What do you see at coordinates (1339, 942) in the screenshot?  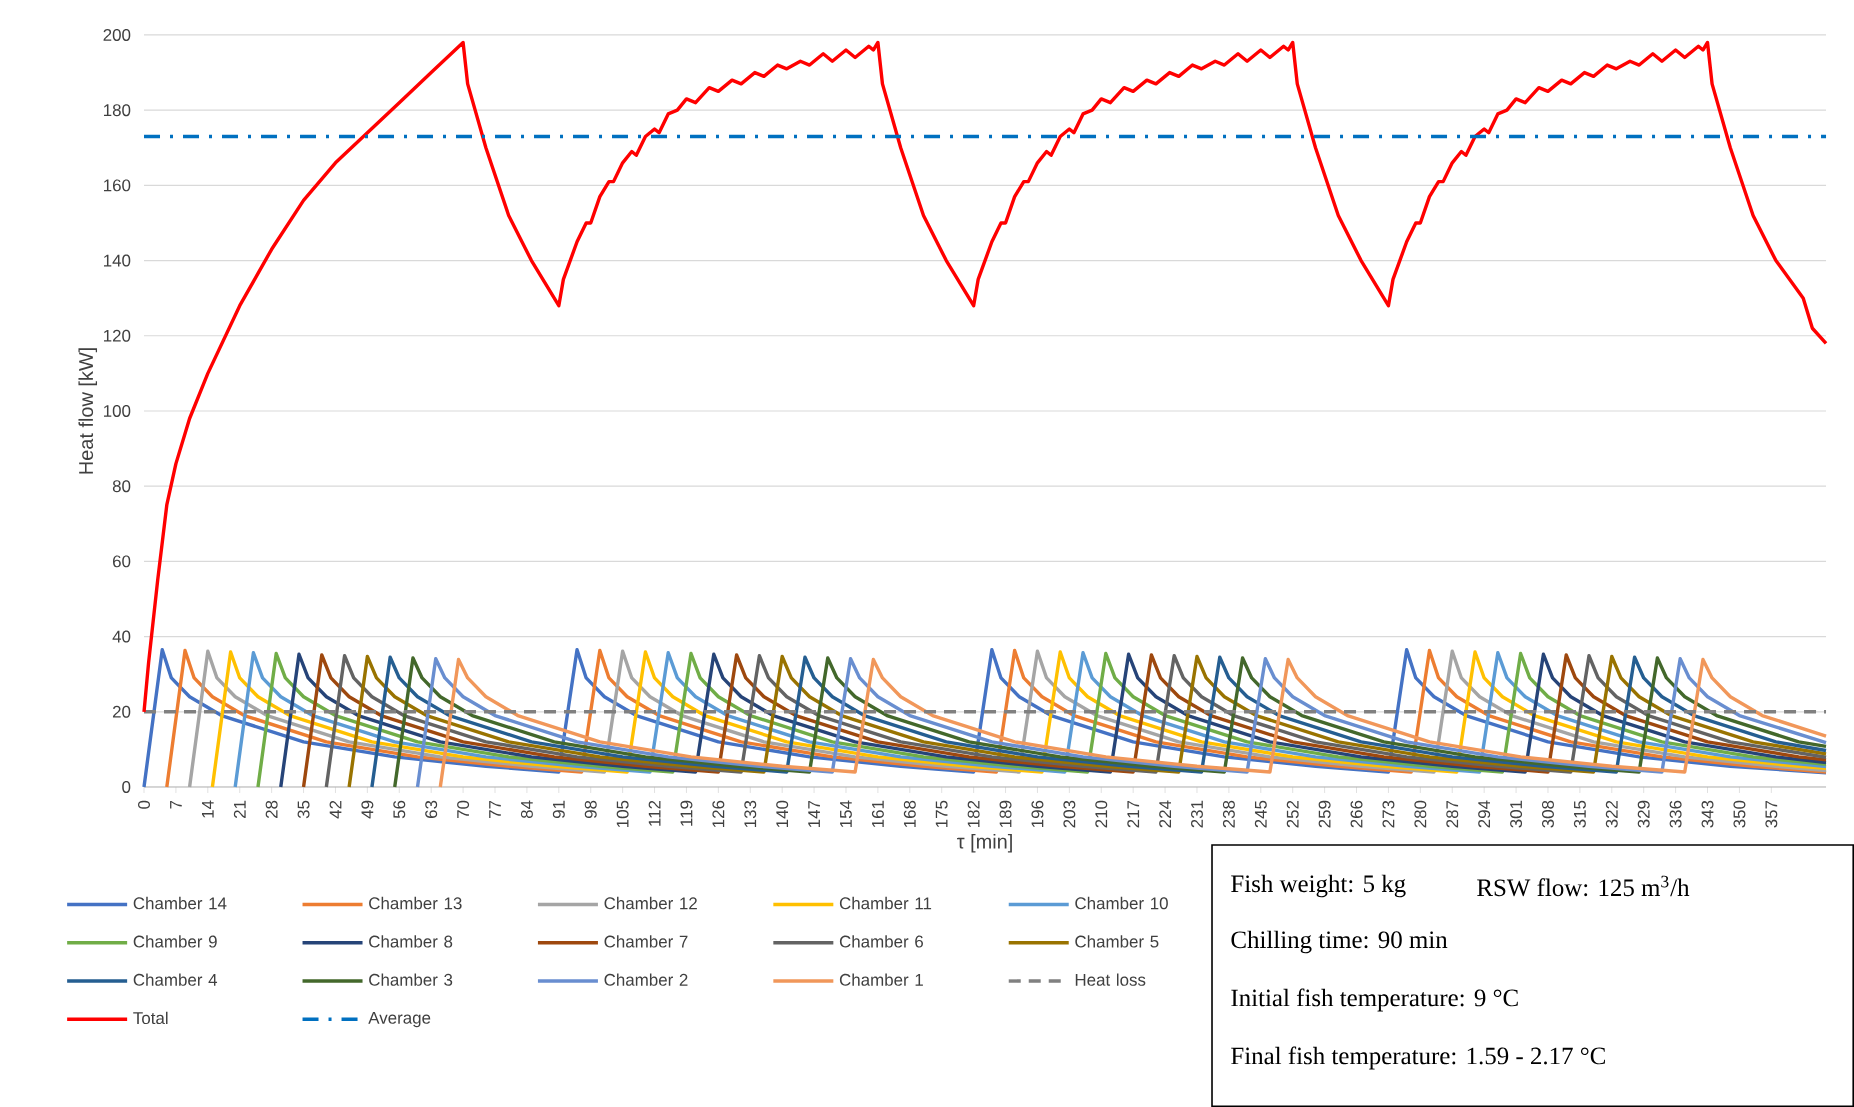 I see `text: Chilling time: 90 min` at bounding box center [1339, 942].